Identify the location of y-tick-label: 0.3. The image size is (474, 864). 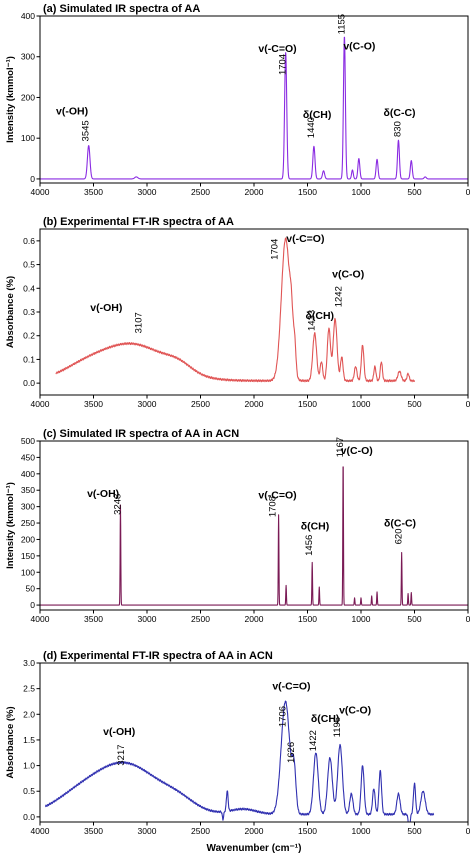
(29, 312).